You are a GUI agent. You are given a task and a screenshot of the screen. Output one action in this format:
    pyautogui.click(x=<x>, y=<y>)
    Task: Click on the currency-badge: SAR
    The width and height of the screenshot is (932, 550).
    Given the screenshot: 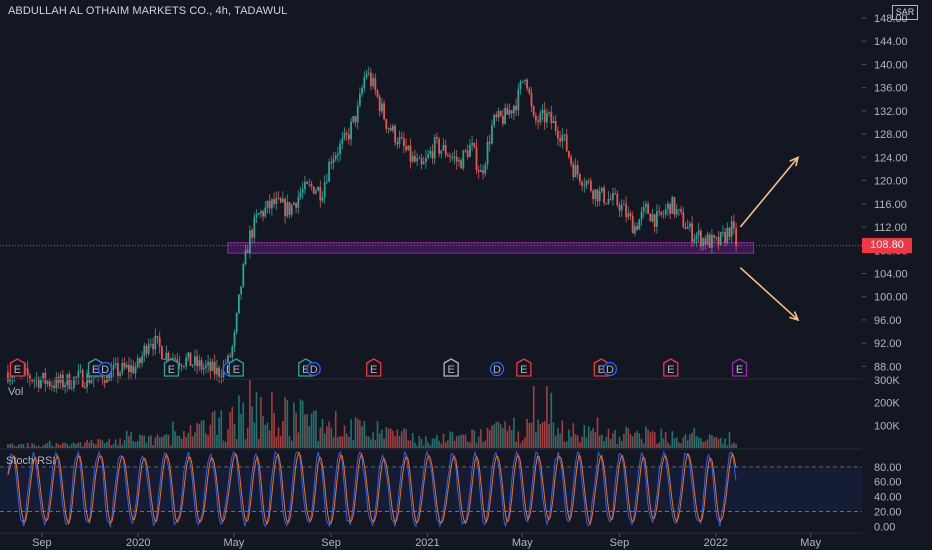 What is the action you would take?
    pyautogui.click(x=905, y=12)
    